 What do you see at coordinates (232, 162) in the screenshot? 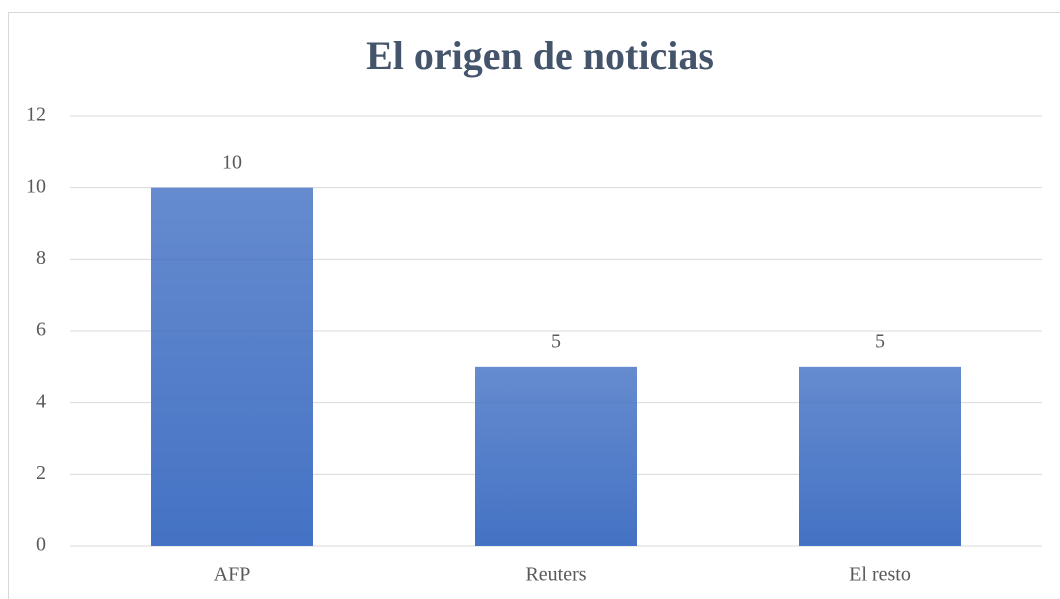
I see `data-label: 10` at bounding box center [232, 162].